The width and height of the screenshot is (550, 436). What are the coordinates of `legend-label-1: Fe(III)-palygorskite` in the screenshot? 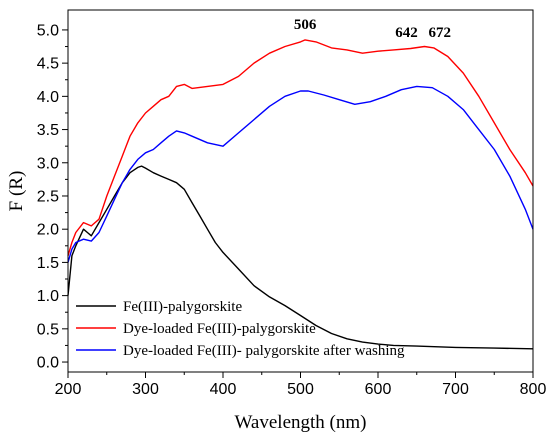 It's located at (182, 307).